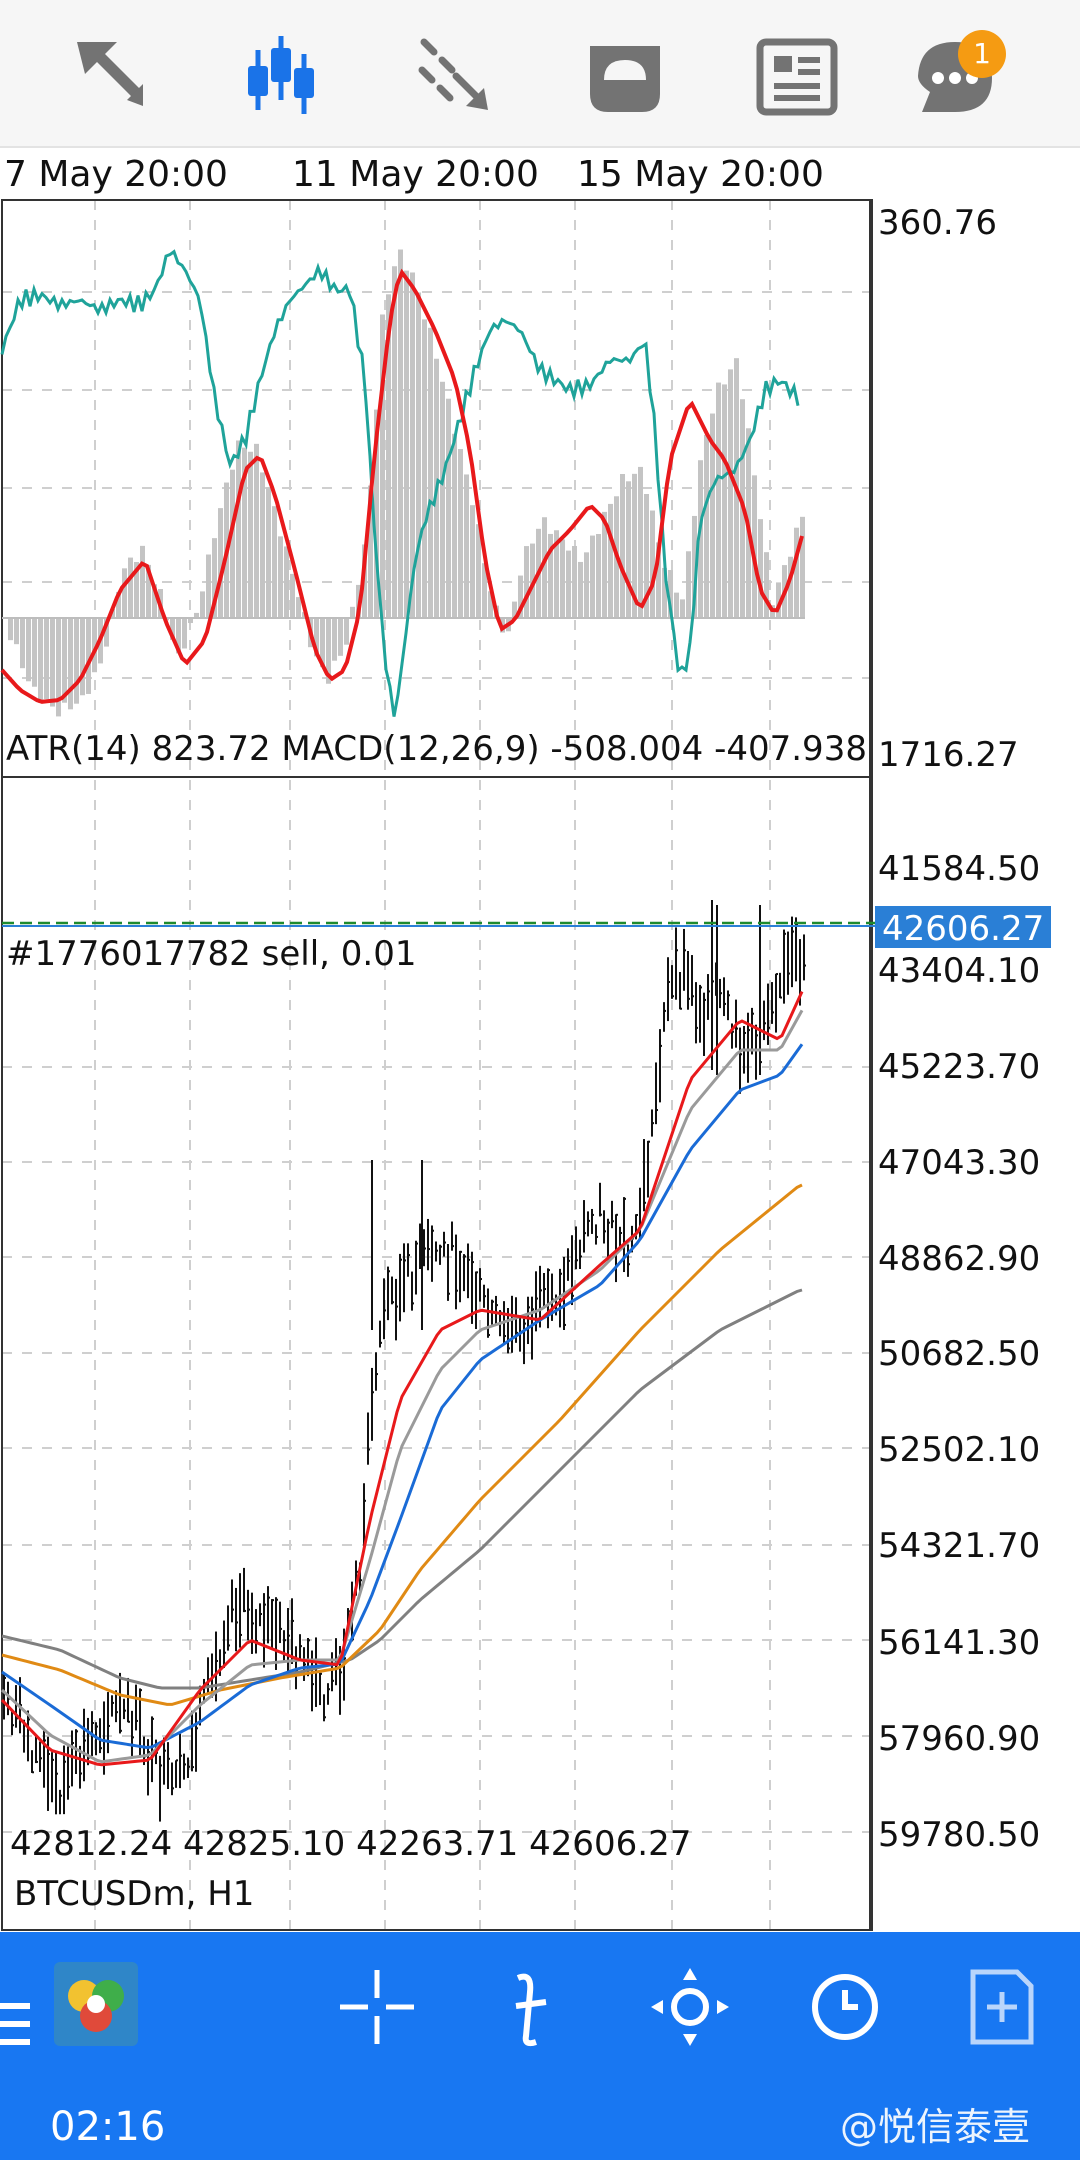 This screenshot has height=2160, width=1080. I want to click on time-label: 11 May 20:00, so click(415, 174).